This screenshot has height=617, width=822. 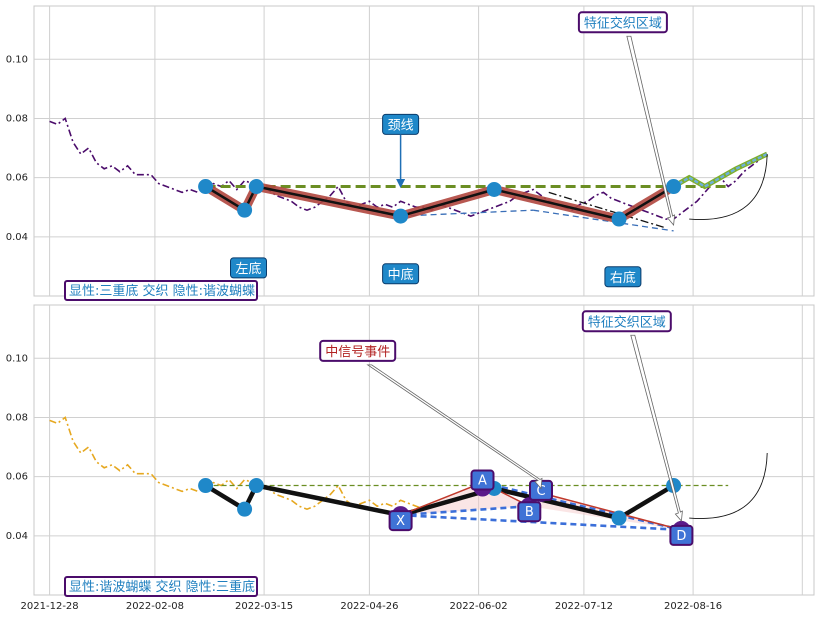 I want to click on pattern-path, so click(x=439, y=502).